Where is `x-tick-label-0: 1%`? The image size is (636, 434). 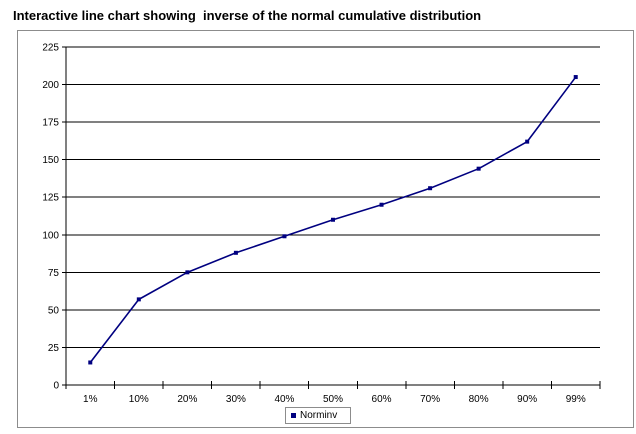 x-tick-label-0: 1% is located at coordinates (90, 399).